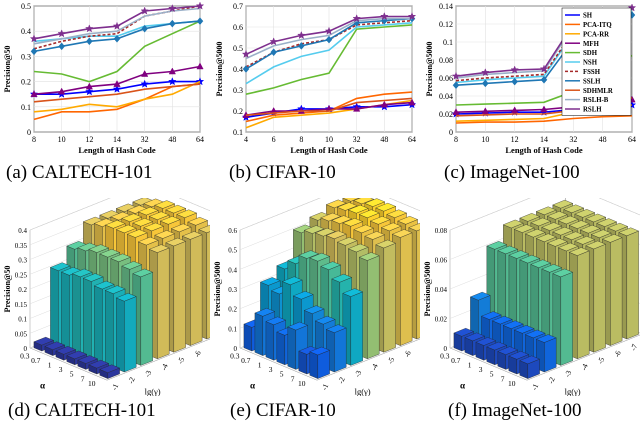  What do you see at coordinates (301, 139) in the screenshot?
I see `cifar-xtick-label: 8` at bounding box center [301, 139].